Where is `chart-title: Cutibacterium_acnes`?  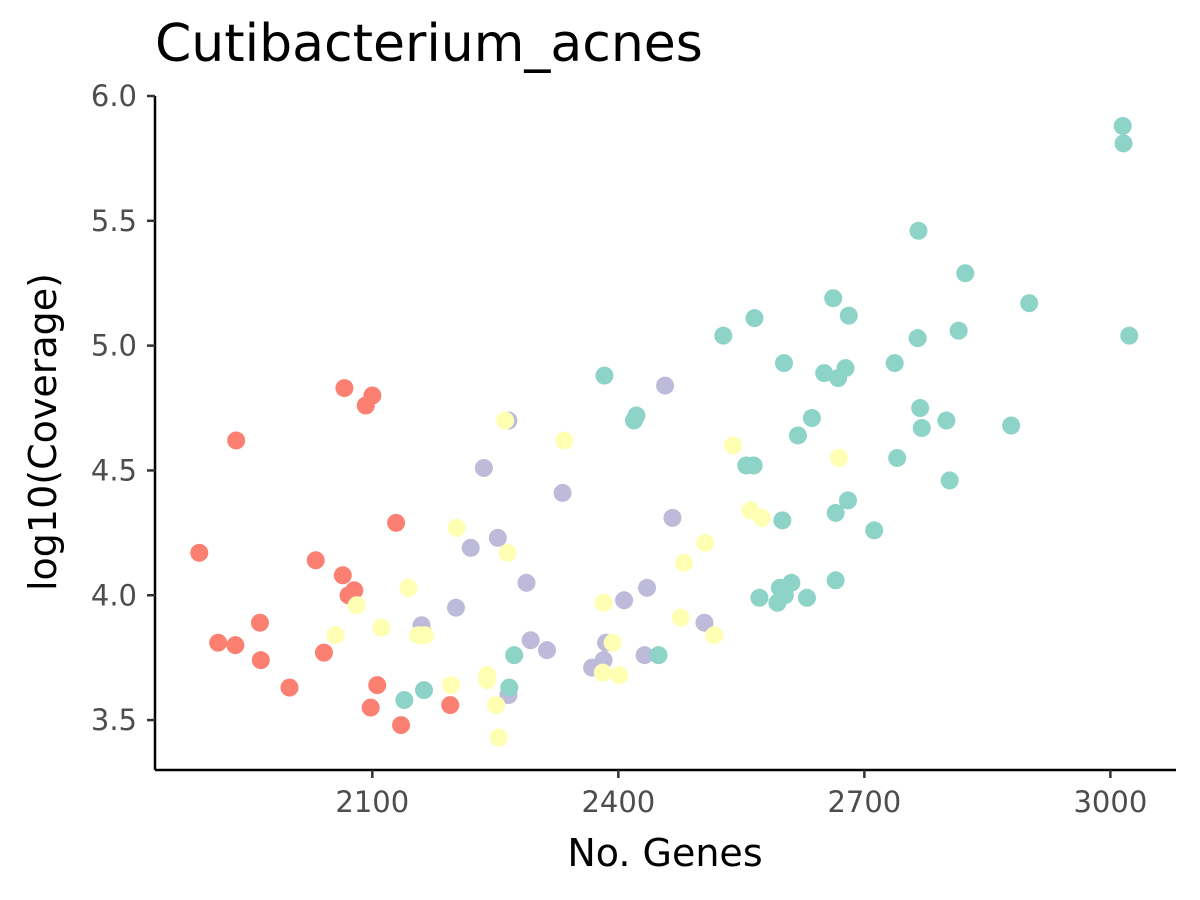 chart-title: Cutibacterium_acnes is located at coordinates (429, 44).